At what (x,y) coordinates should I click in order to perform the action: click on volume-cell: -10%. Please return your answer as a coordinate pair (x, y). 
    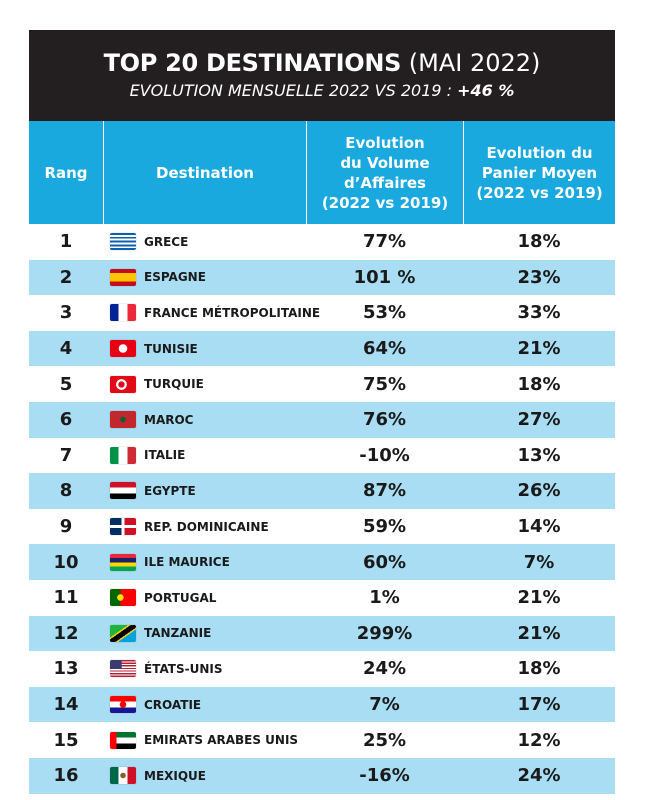
    Looking at the image, I should click on (384, 455).